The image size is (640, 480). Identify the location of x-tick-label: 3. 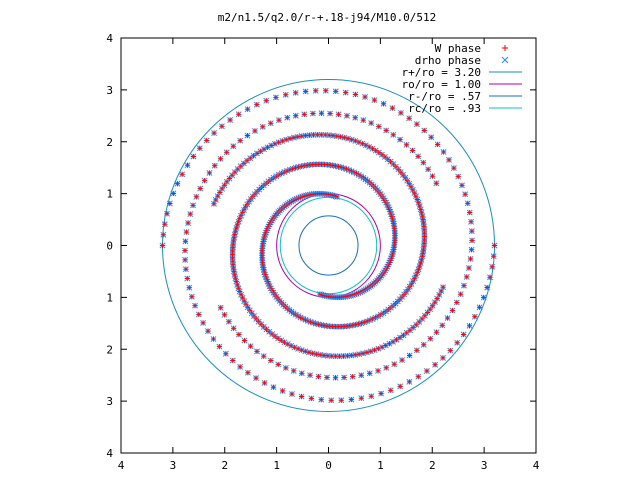
(173, 465).